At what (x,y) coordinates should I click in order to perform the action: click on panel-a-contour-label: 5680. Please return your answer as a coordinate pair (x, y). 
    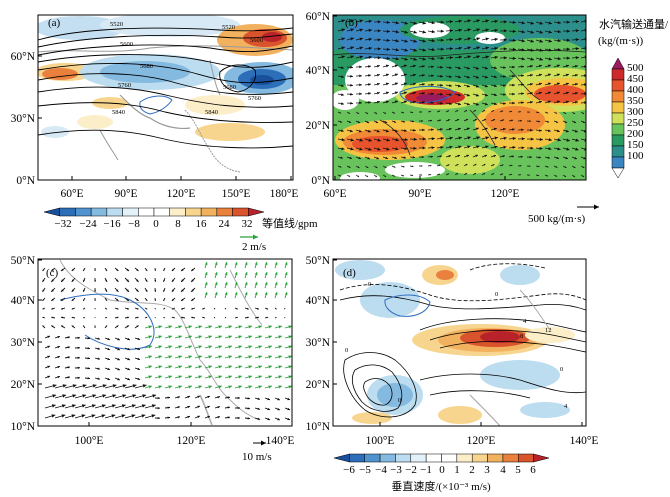
    Looking at the image, I should click on (229, 87).